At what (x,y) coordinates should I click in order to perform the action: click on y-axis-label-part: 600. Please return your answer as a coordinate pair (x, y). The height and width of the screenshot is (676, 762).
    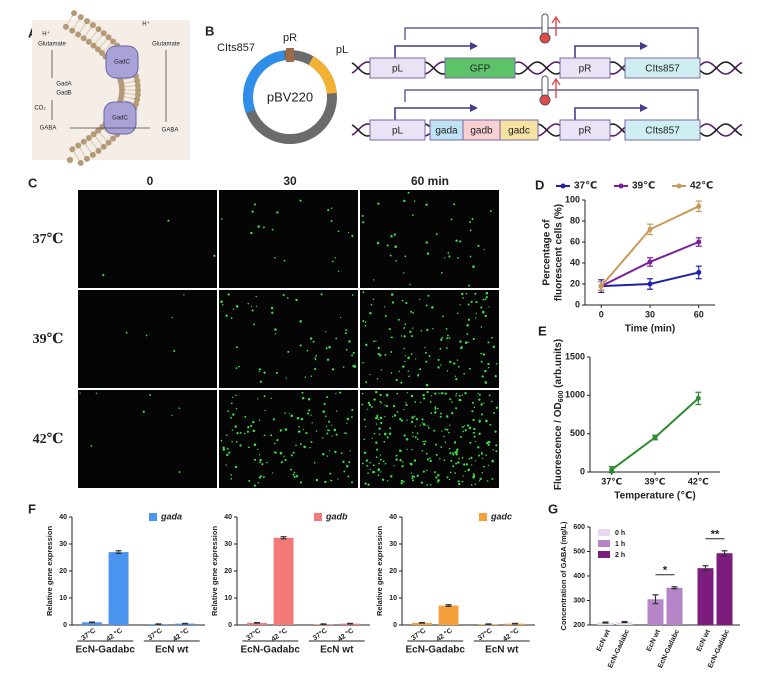
    Looking at the image, I should click on (561, 396).